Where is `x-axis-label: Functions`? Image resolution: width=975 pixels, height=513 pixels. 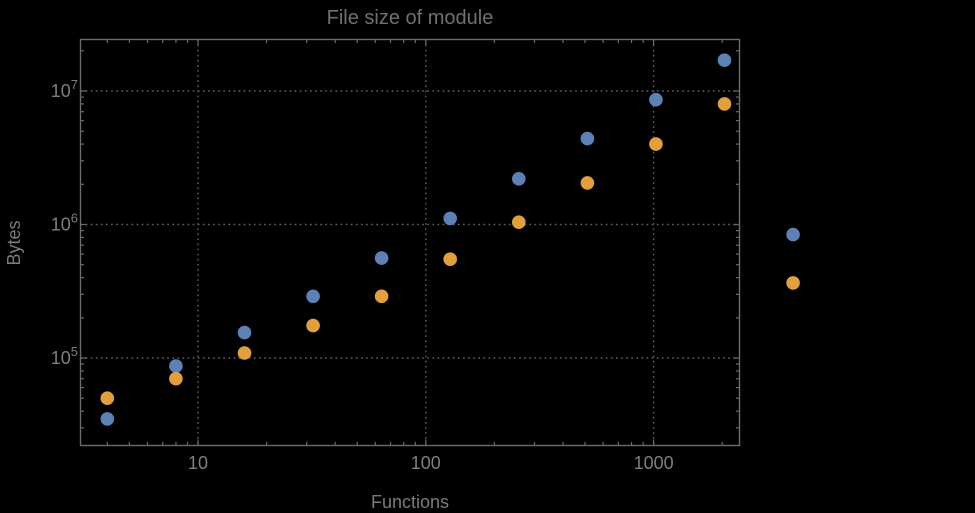 x-axis-label: Functions is located at coordinates (410, 502).